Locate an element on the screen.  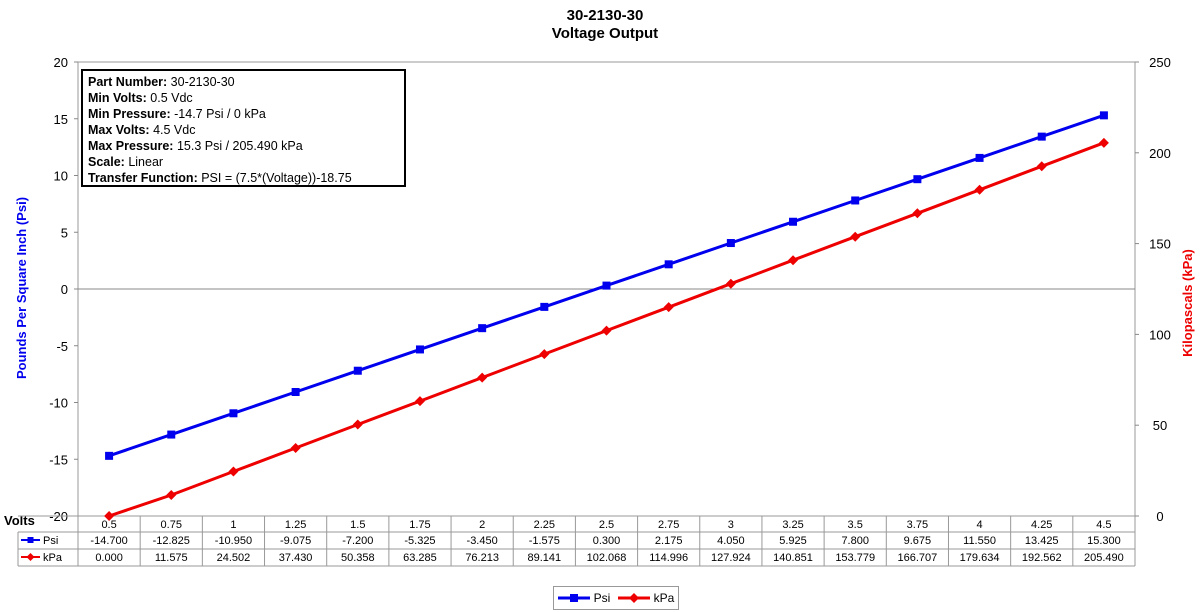
chart-title: 30-2130-30 is located at coordinates (605, 15).